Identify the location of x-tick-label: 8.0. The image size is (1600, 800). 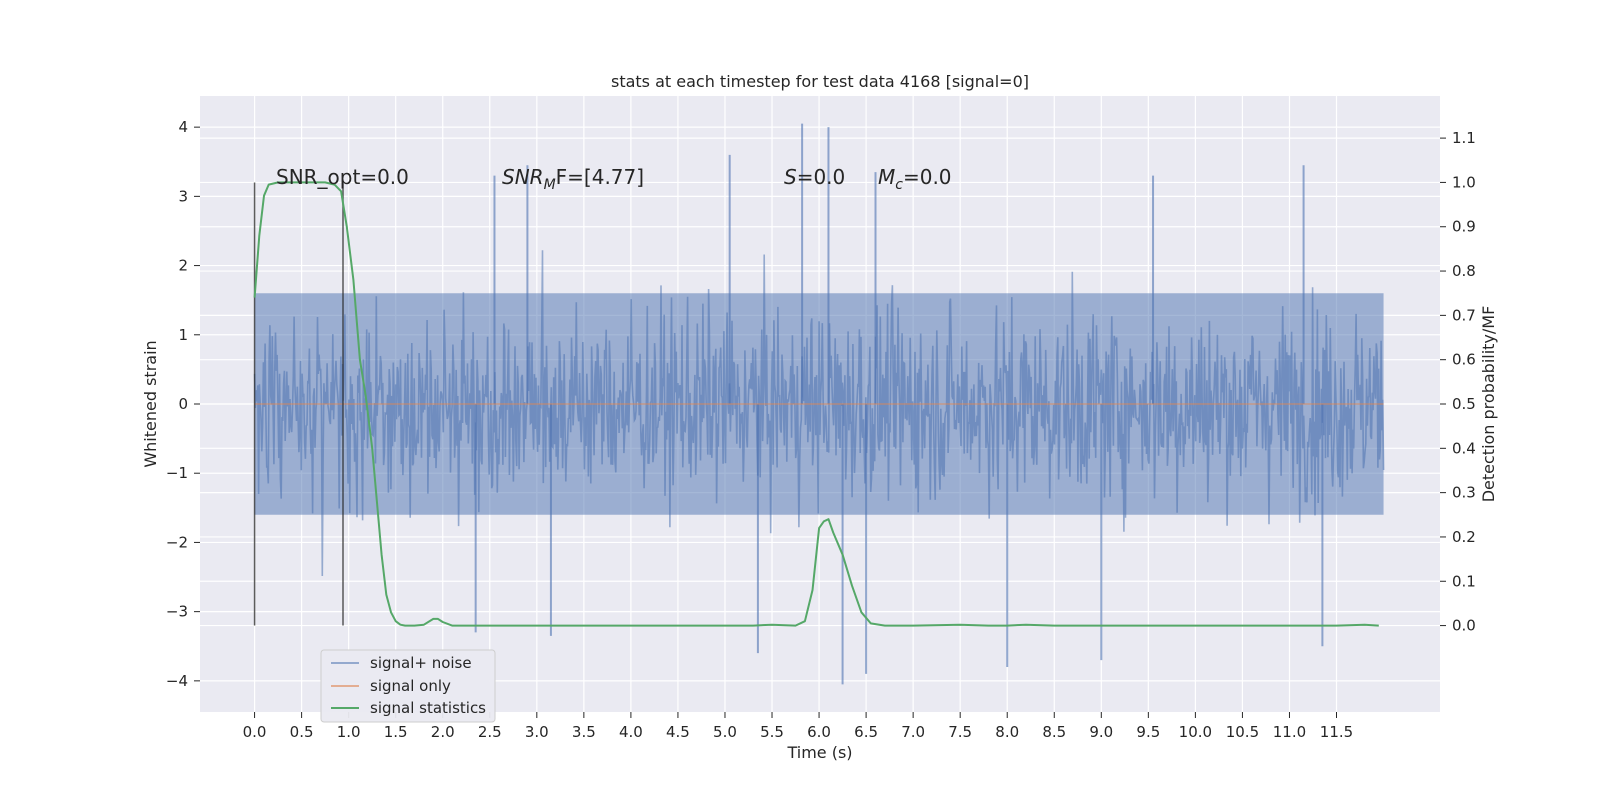
(1007, 732).